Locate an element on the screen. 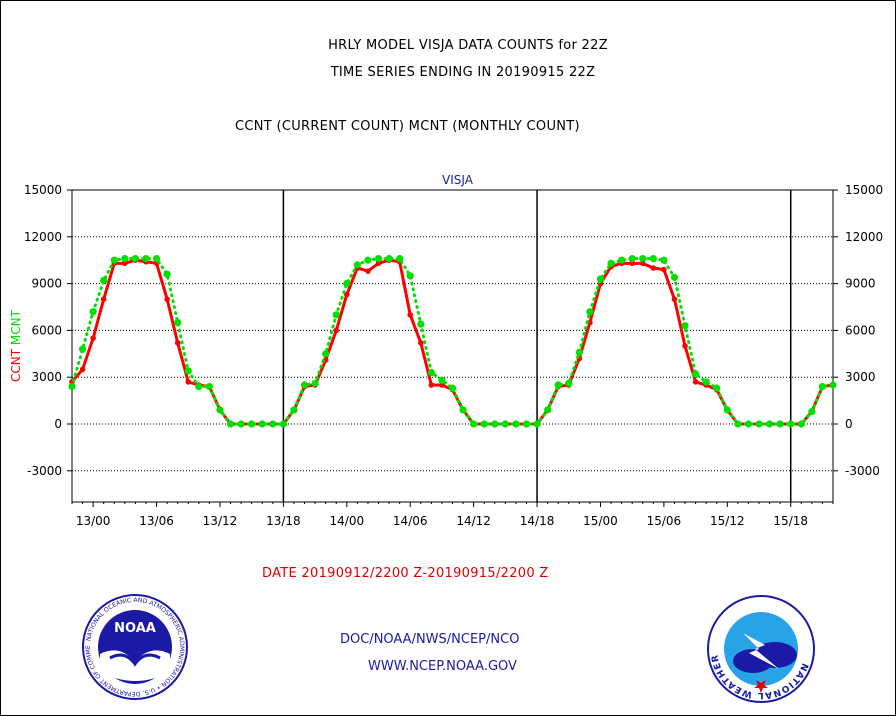  y-tick-label-right: 0 is located at coordinates (849, 424).